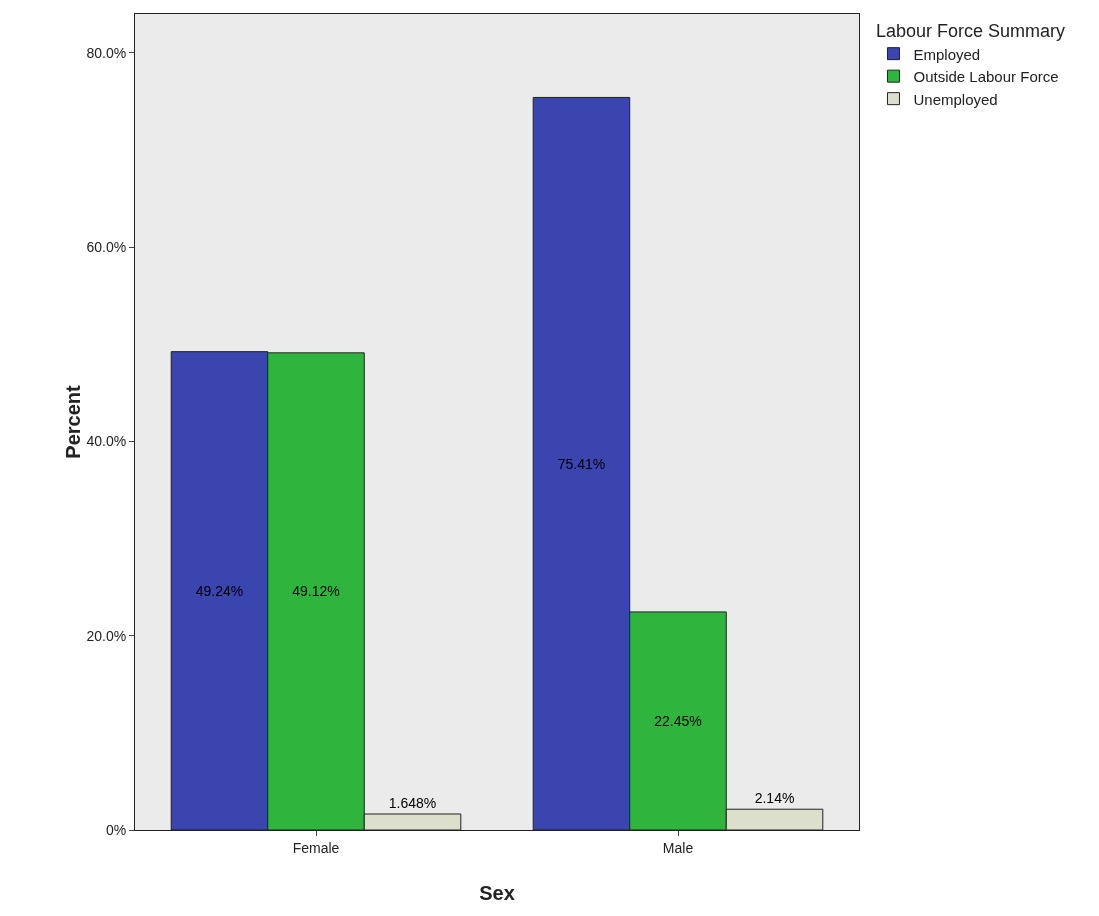  I want to click on data-label: 1.648%, so click(412, 802).